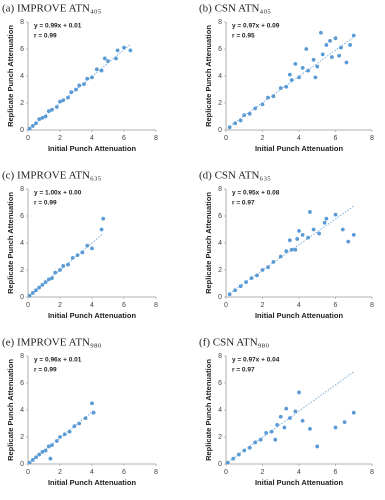 The image size is (385, 500). I want to click on panel-title: (c) IMPROVE ATN₆₃₅, so click(52, 176).